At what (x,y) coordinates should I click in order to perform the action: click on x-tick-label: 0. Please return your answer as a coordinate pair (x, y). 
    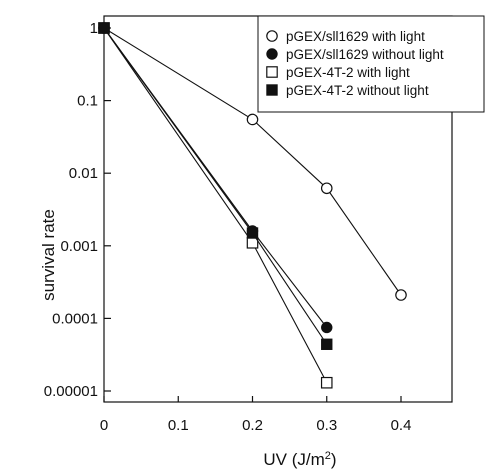
    Looking at the image, I should click on (104, 425).